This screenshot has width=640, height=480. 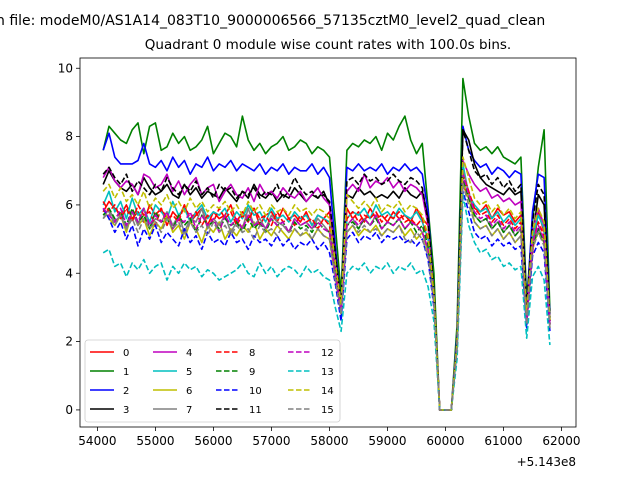 I want to click on y-tick-label: 6, so click(x=69, y=205).